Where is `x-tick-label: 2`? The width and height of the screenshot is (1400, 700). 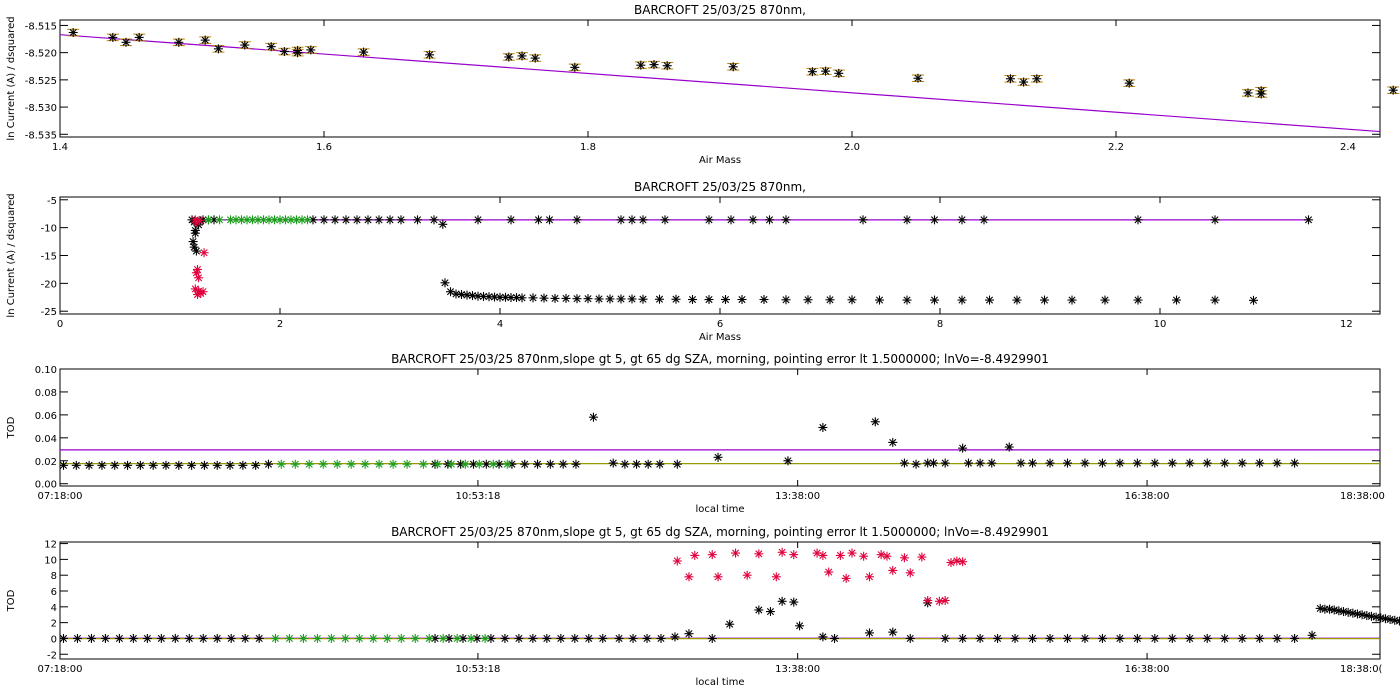
x-tick-label: 2 is located at coordinates (280, 324).